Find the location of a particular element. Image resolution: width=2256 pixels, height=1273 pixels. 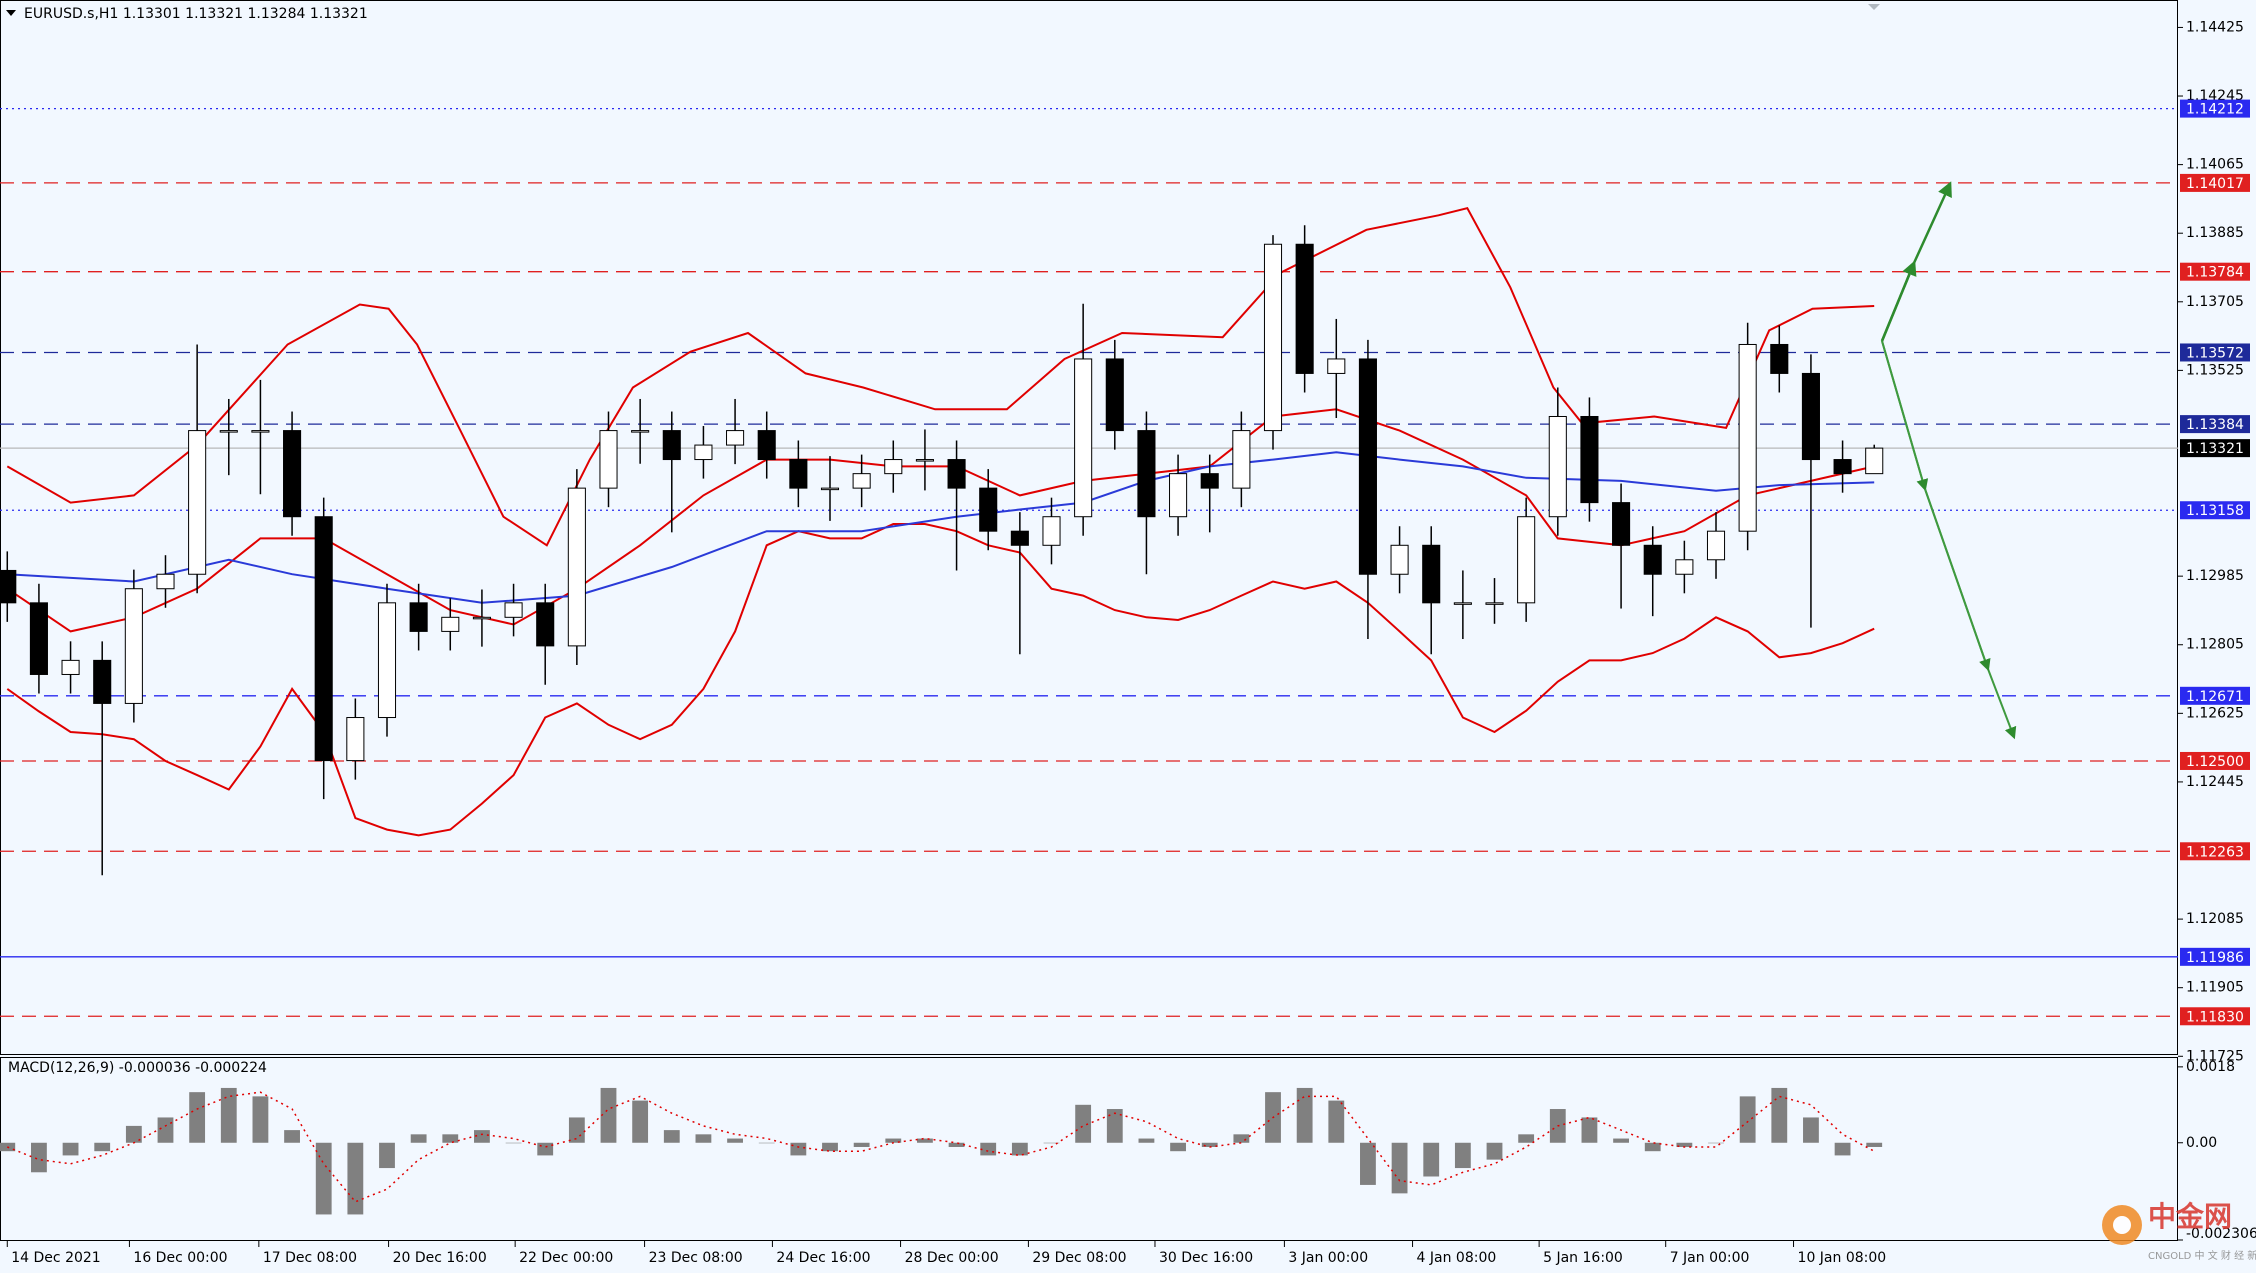

level-label: 1.13384 is located at coordinates (2215, 425).